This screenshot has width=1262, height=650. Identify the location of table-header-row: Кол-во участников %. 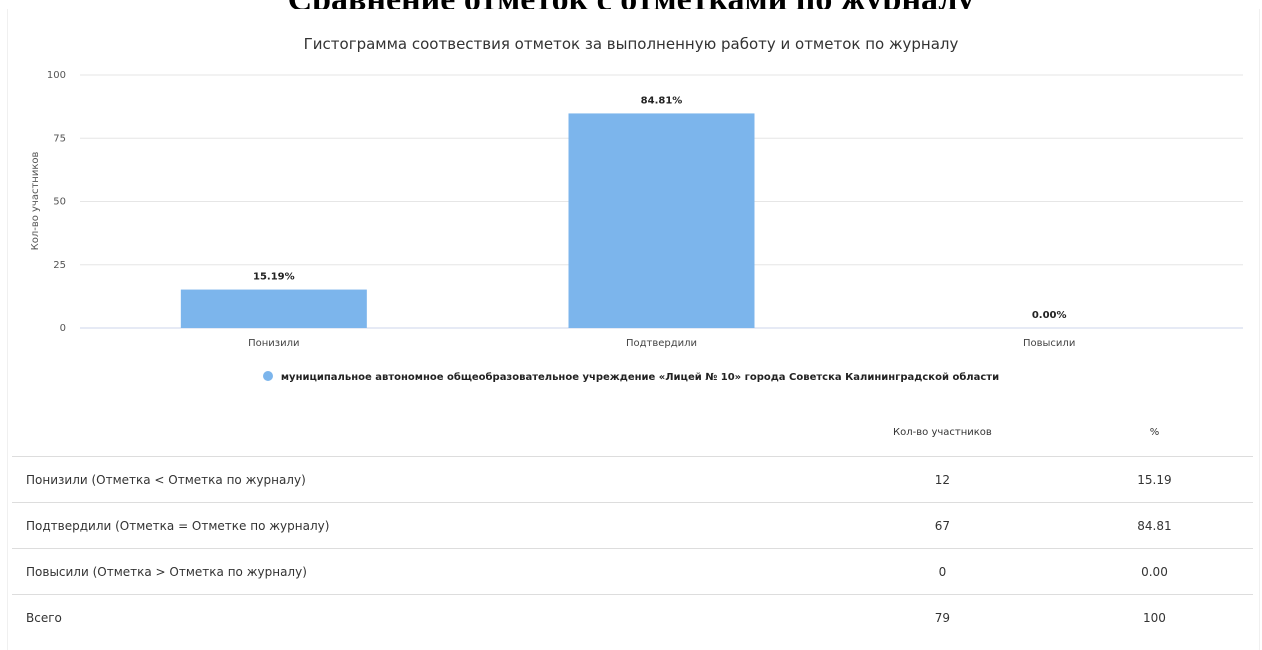
(632, 432).